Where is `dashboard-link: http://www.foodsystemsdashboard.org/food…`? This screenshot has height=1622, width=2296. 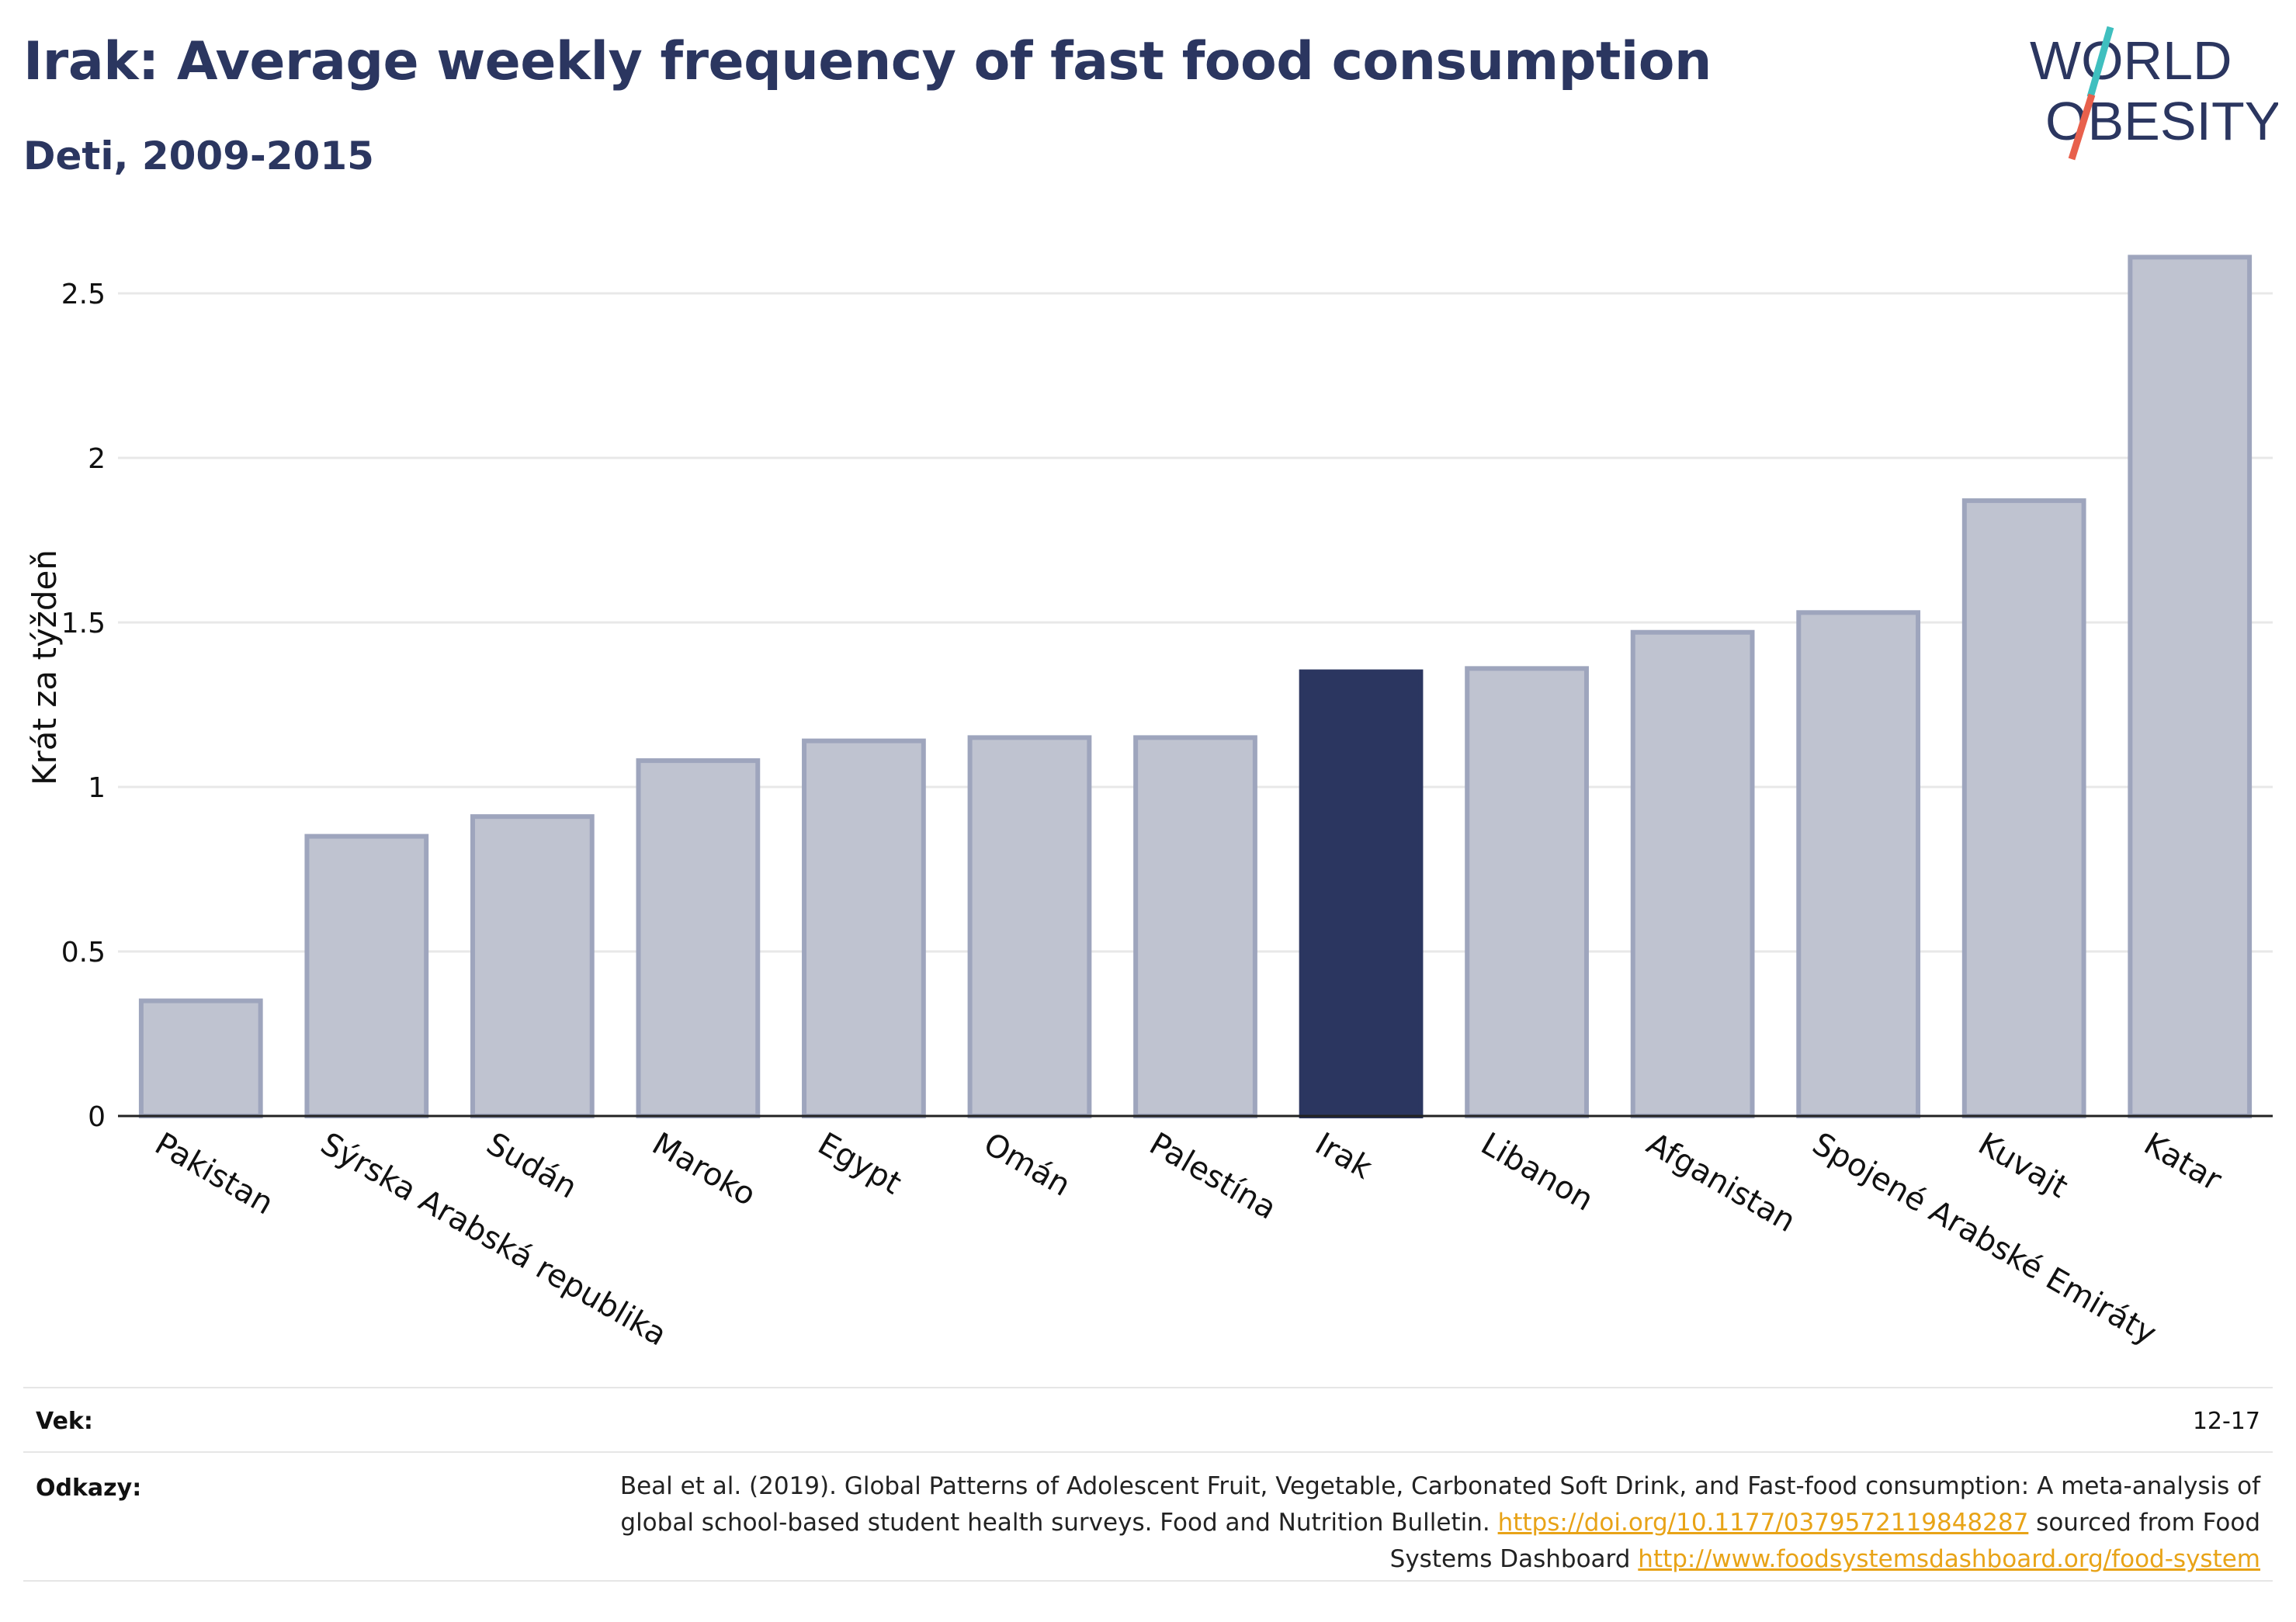 dashboard-link: http://www.foodsystemsdashboard.org/food… is located at coordinates (1949, 1559).